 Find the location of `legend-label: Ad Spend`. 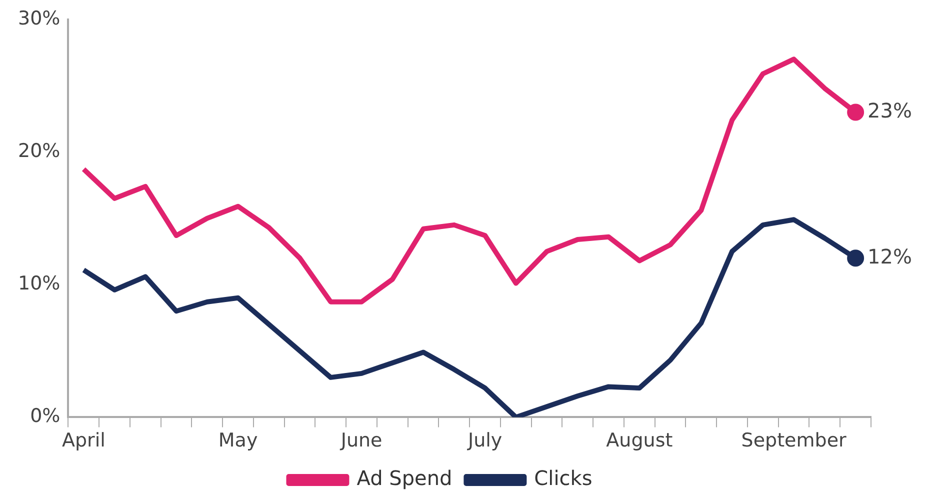

legend-label: Ad Spend is located at coordinates (404, 478).